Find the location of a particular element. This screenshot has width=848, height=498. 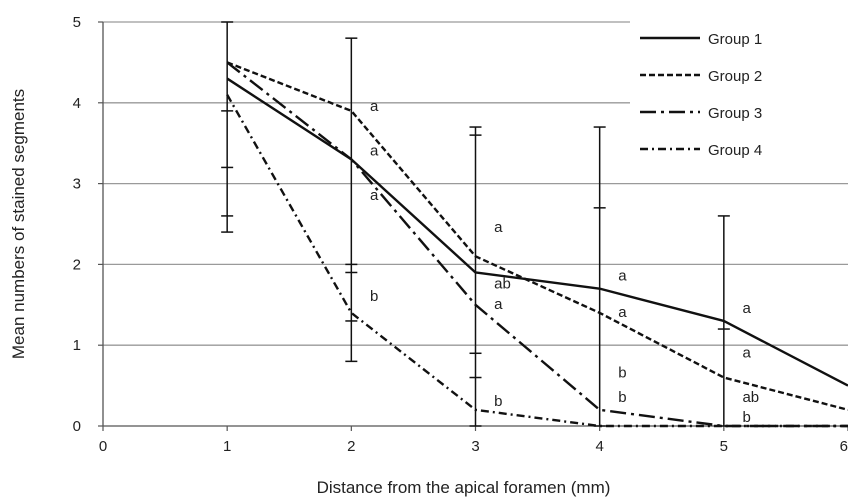

y-tick-labels: 0 1 2 3 4 5 is located at coordinates (88, 224).